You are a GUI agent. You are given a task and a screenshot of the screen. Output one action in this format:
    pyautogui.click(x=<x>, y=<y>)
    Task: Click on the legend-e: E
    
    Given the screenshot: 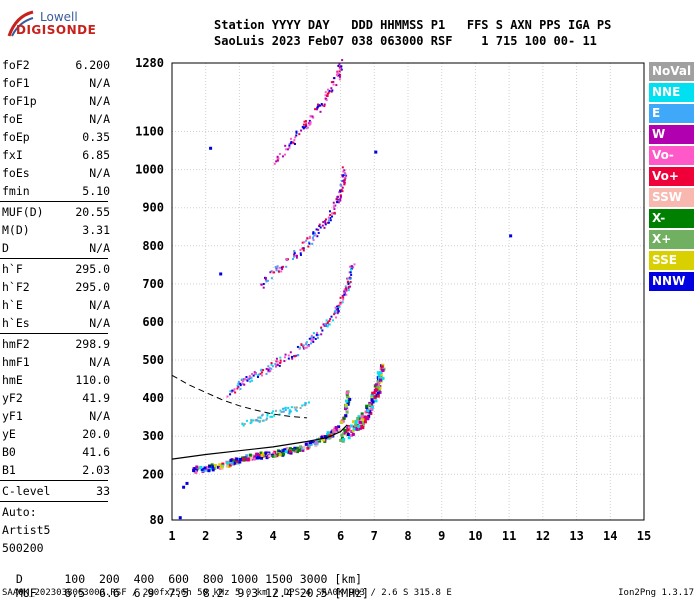 What is the action you would take?
    pyautogui.click(x=671, y=113)
    